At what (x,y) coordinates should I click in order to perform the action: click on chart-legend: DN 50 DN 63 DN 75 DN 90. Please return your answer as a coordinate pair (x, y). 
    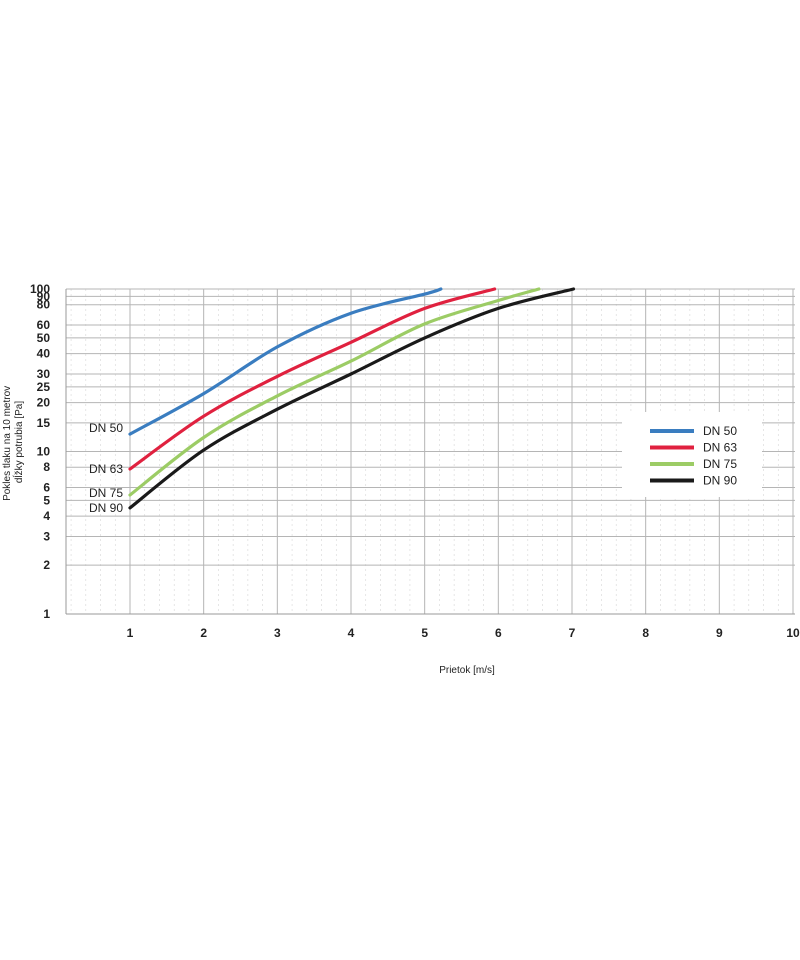
    Looking at the image, I should click on (692, 454).